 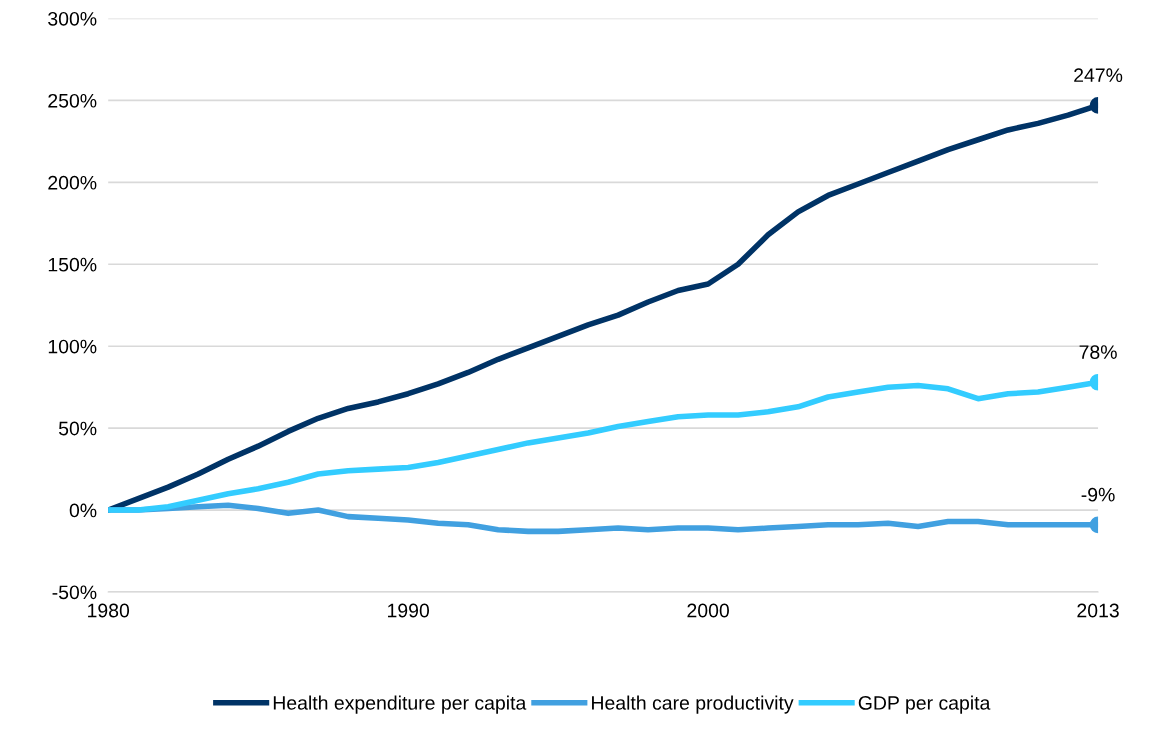 I want to click on legend-label: Health expenditure per capita, so click(x=400, y=704).